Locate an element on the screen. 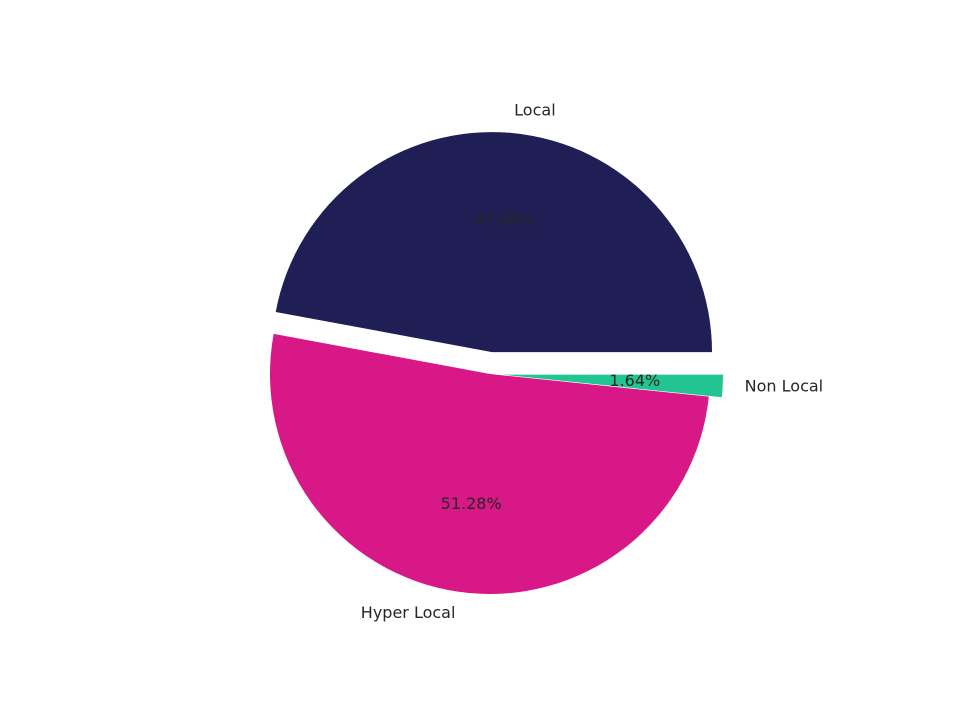 The height and width of the screenshot is (720, 960). slice-label: Local is located at coordinates (534, 110).